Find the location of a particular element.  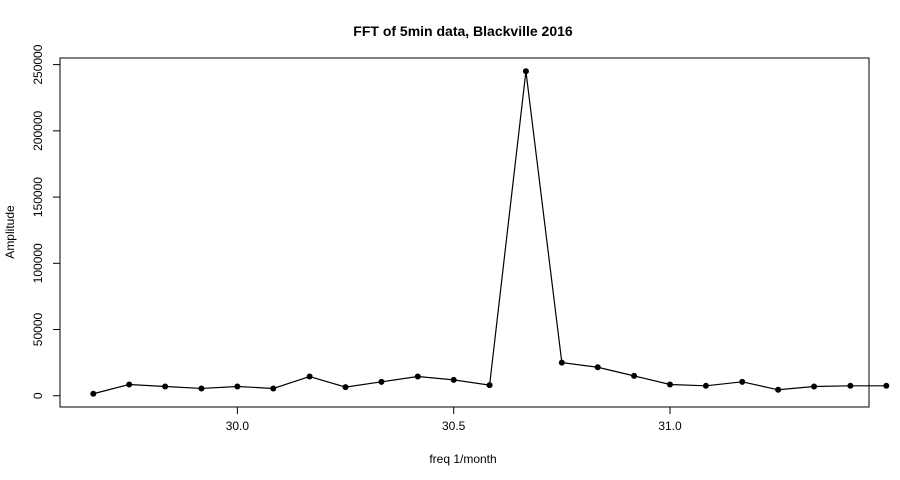

y-axis: 0 50000 100000 150000 200000 250000 is located at coordinates (46, 221).